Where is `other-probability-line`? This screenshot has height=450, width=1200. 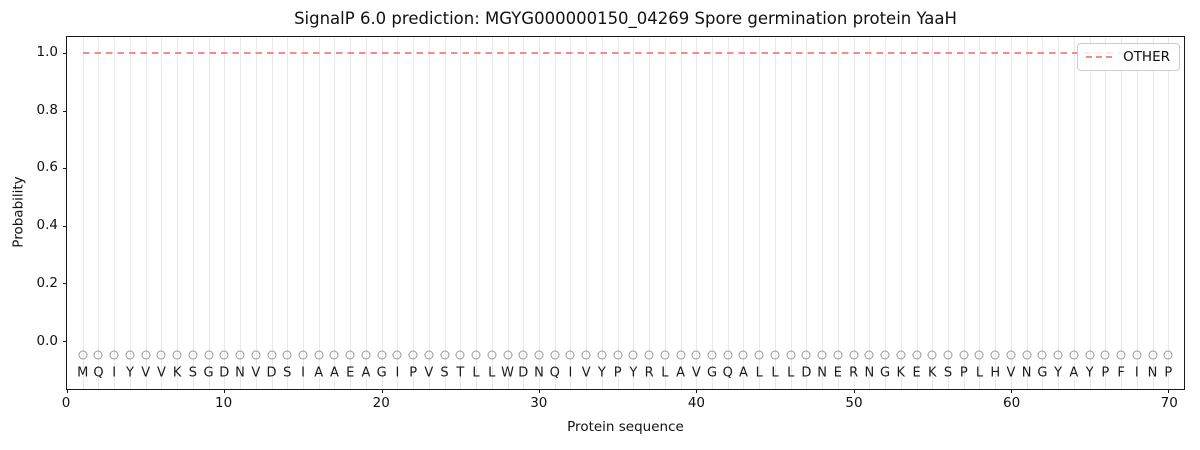
other-probability-line is located at coordinates (625, 53).